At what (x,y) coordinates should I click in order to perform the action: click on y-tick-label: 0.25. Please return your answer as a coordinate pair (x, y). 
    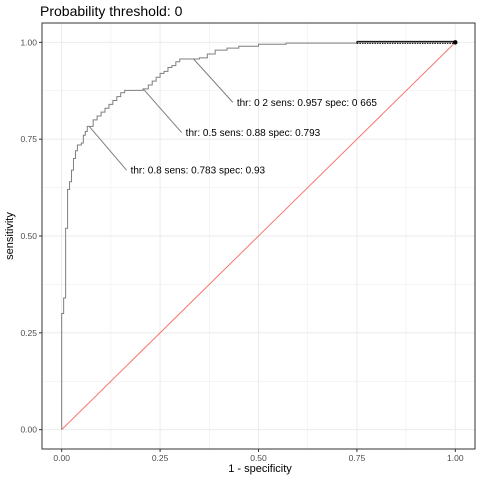
    Looking at the image, I should click on (28, 333).